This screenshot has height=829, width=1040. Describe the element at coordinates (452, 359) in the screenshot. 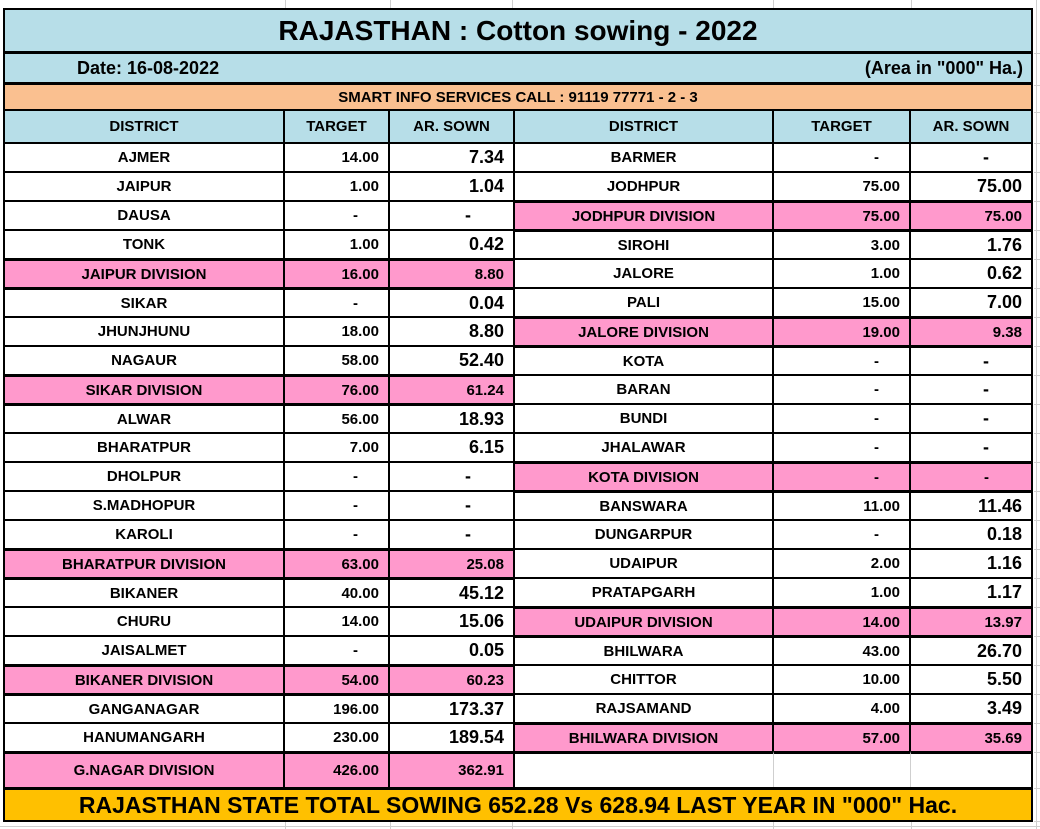

I see `sown-cell: 52.40` at that location.